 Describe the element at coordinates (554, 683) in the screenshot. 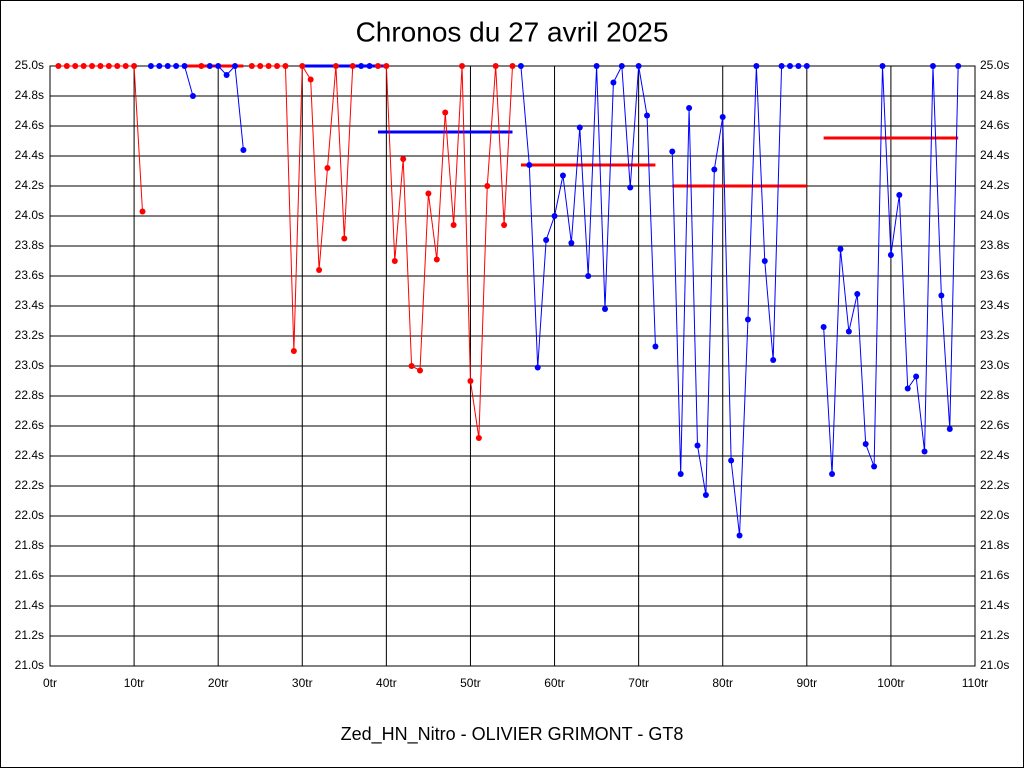

I see `x-tick-label: 60tr` at that location.